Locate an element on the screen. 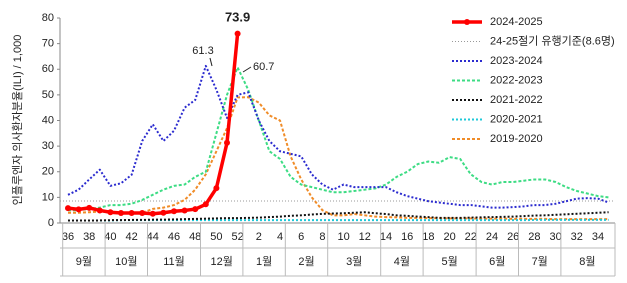 The width and height of the screenshot is (627, 283). peak-label: 60.7 is located at coordinates (263, 67).